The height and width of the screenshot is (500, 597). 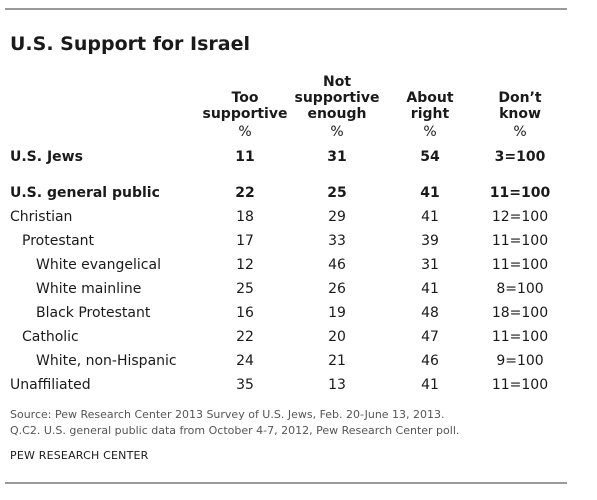 I want to click on column-header-line: enough, so click(x=337, y=114).